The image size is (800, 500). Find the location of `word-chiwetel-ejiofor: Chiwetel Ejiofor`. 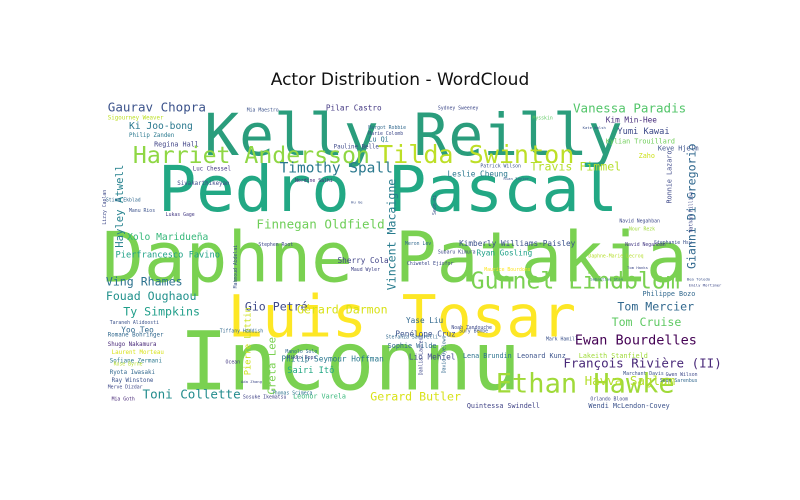

word-chiwetel-ejiofor: Chiwetel Ejiofor is located at coordinates (430, 264).